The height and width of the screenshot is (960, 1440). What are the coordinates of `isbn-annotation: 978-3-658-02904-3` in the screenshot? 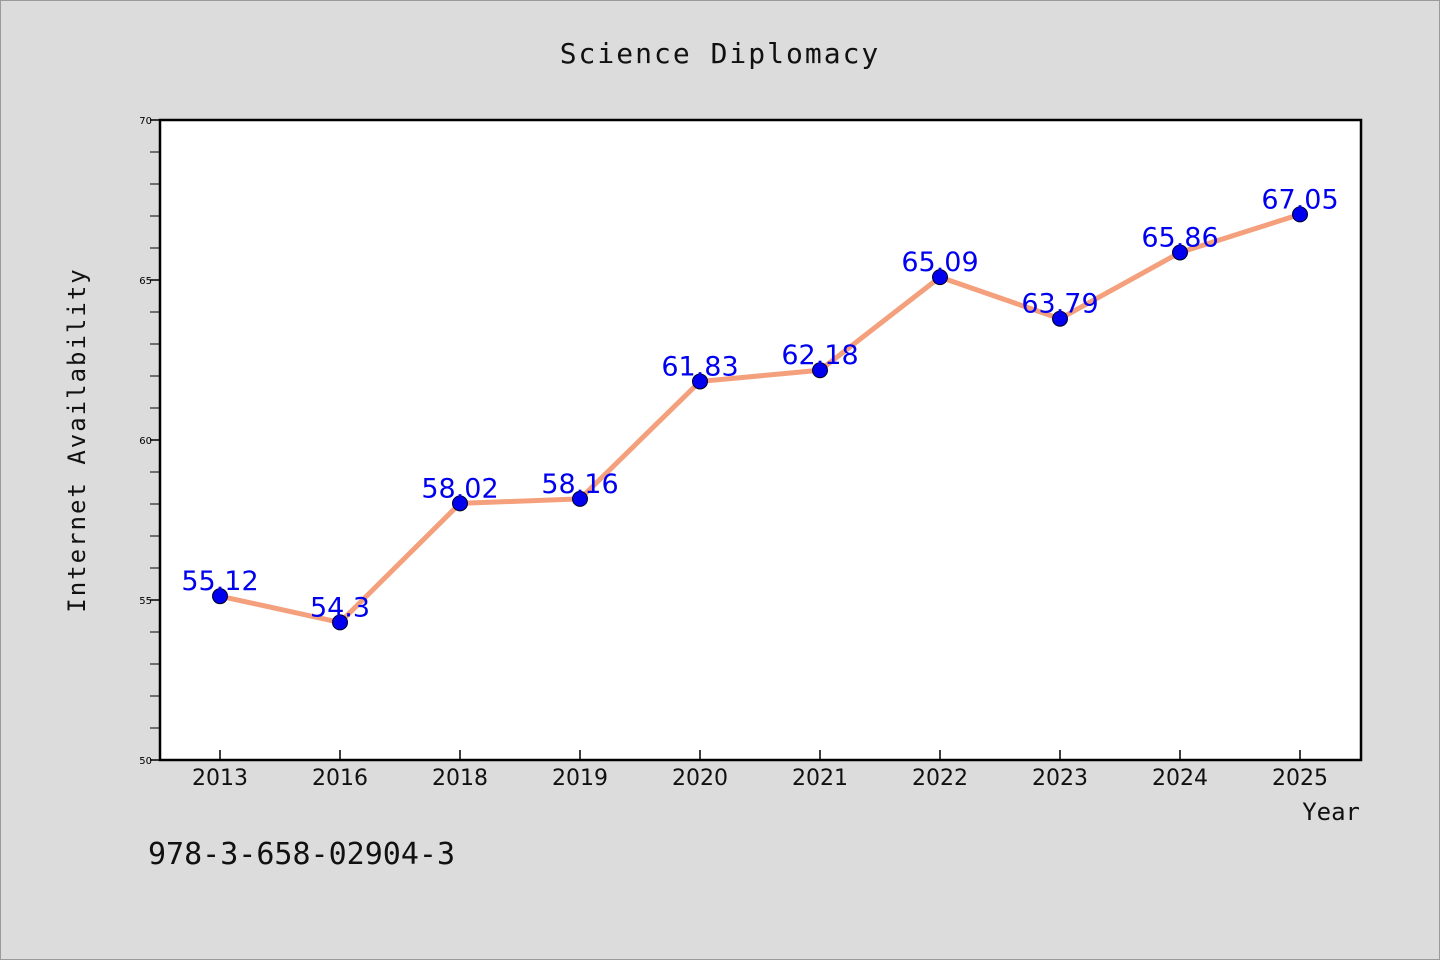 It's located at (301, 854).